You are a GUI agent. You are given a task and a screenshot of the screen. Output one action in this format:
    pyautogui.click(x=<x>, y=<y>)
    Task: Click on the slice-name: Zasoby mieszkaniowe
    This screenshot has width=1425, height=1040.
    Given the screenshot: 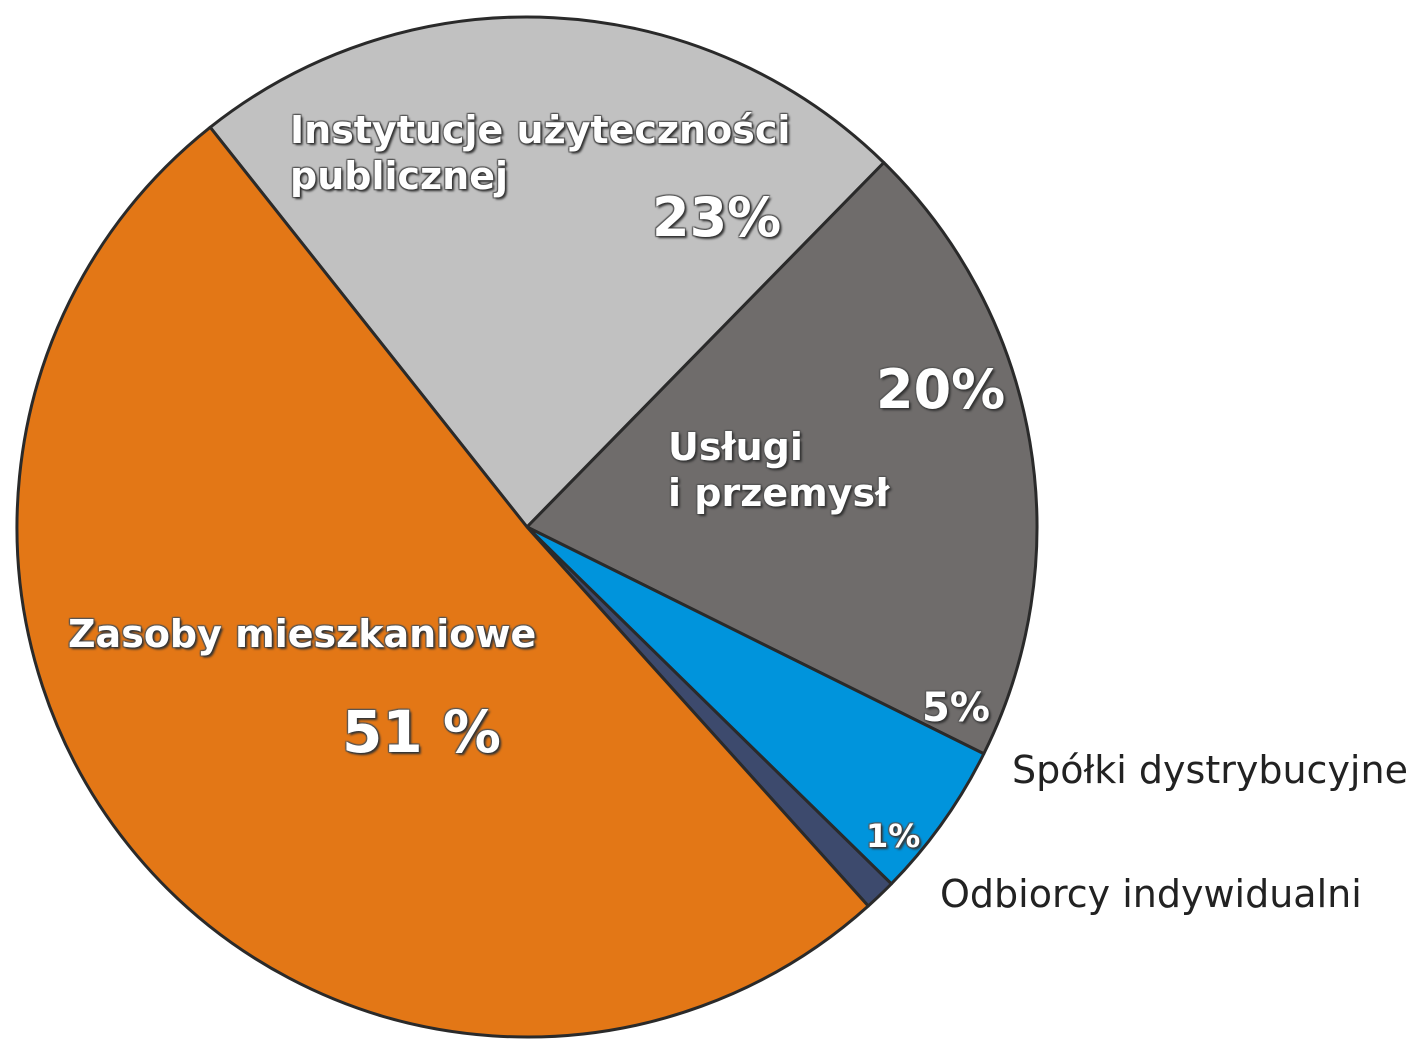 What is the action you would take?
    pyautogui.click(x=302, y=634)
    